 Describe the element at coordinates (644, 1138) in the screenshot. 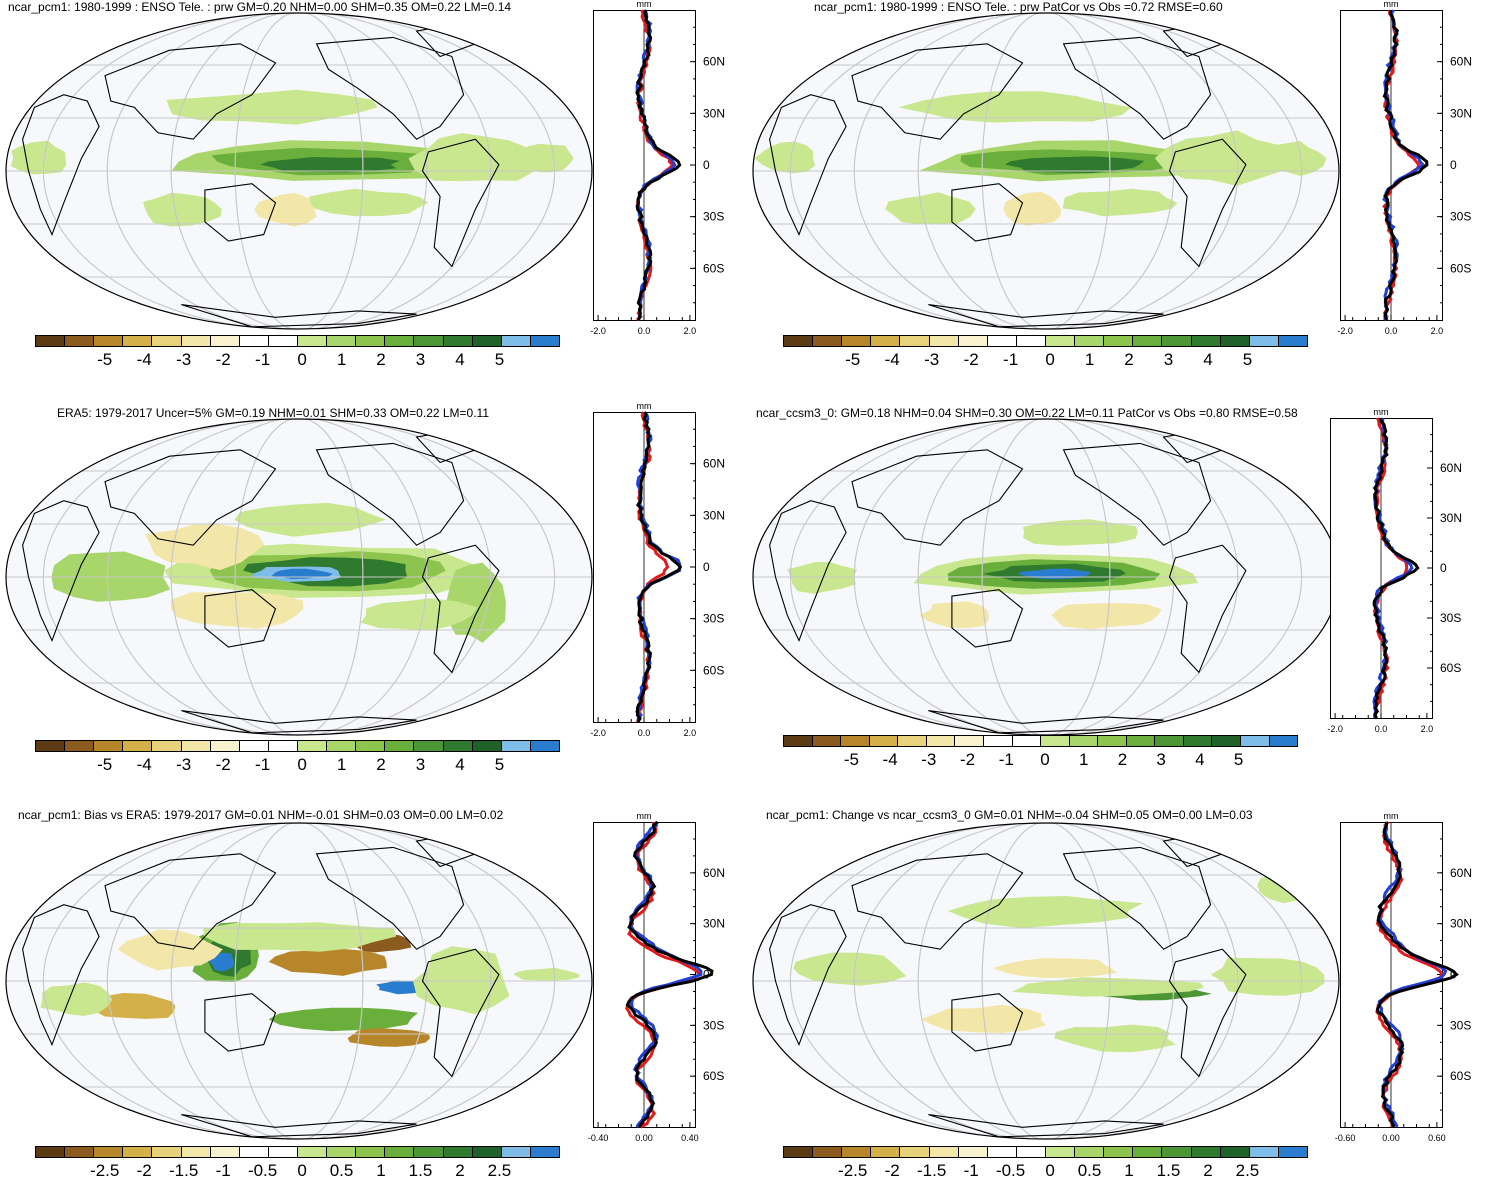

I see `profile-value-tick: 0.00` at that location.